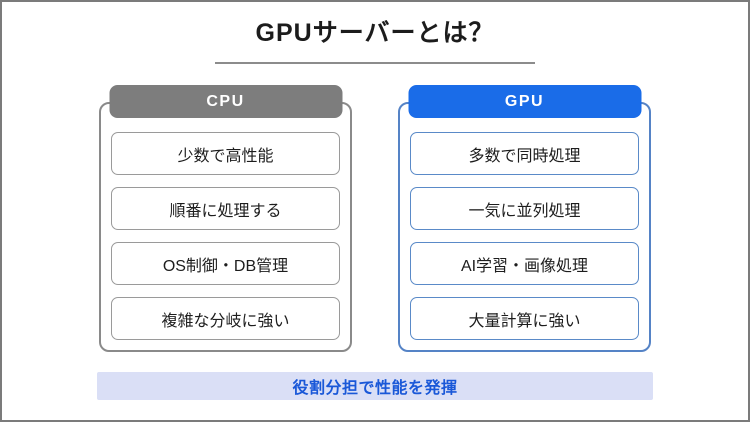  I want to click on cpu-header-badge: CPU, so click(225, 101).